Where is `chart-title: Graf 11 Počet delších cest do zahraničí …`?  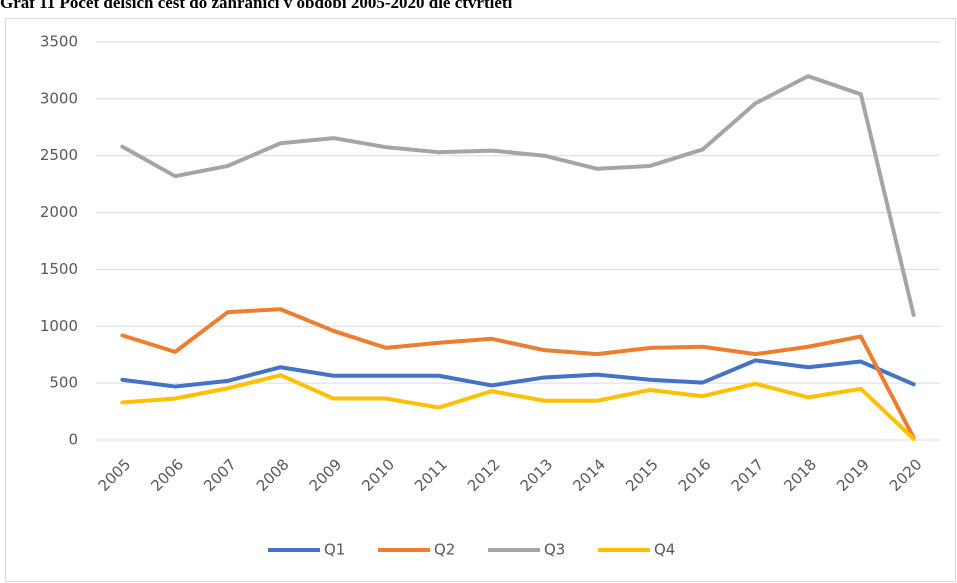 chart-title: Graf 11 Počet delších cest do zahraničí … is located at coordinates (256, 6).